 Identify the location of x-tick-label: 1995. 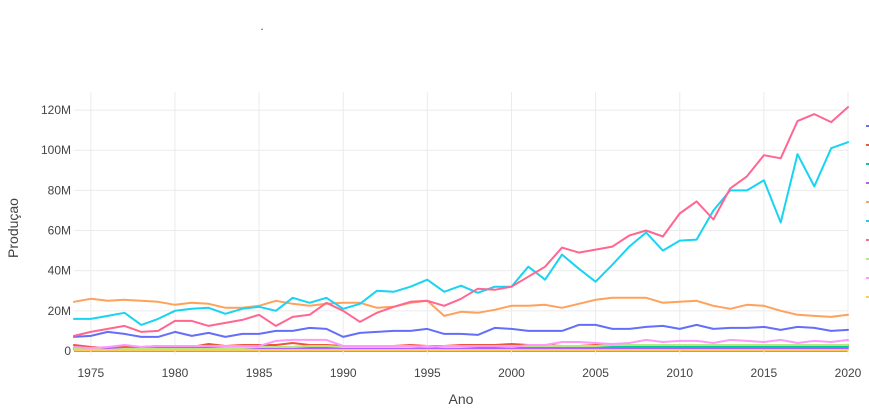
(427, 373).